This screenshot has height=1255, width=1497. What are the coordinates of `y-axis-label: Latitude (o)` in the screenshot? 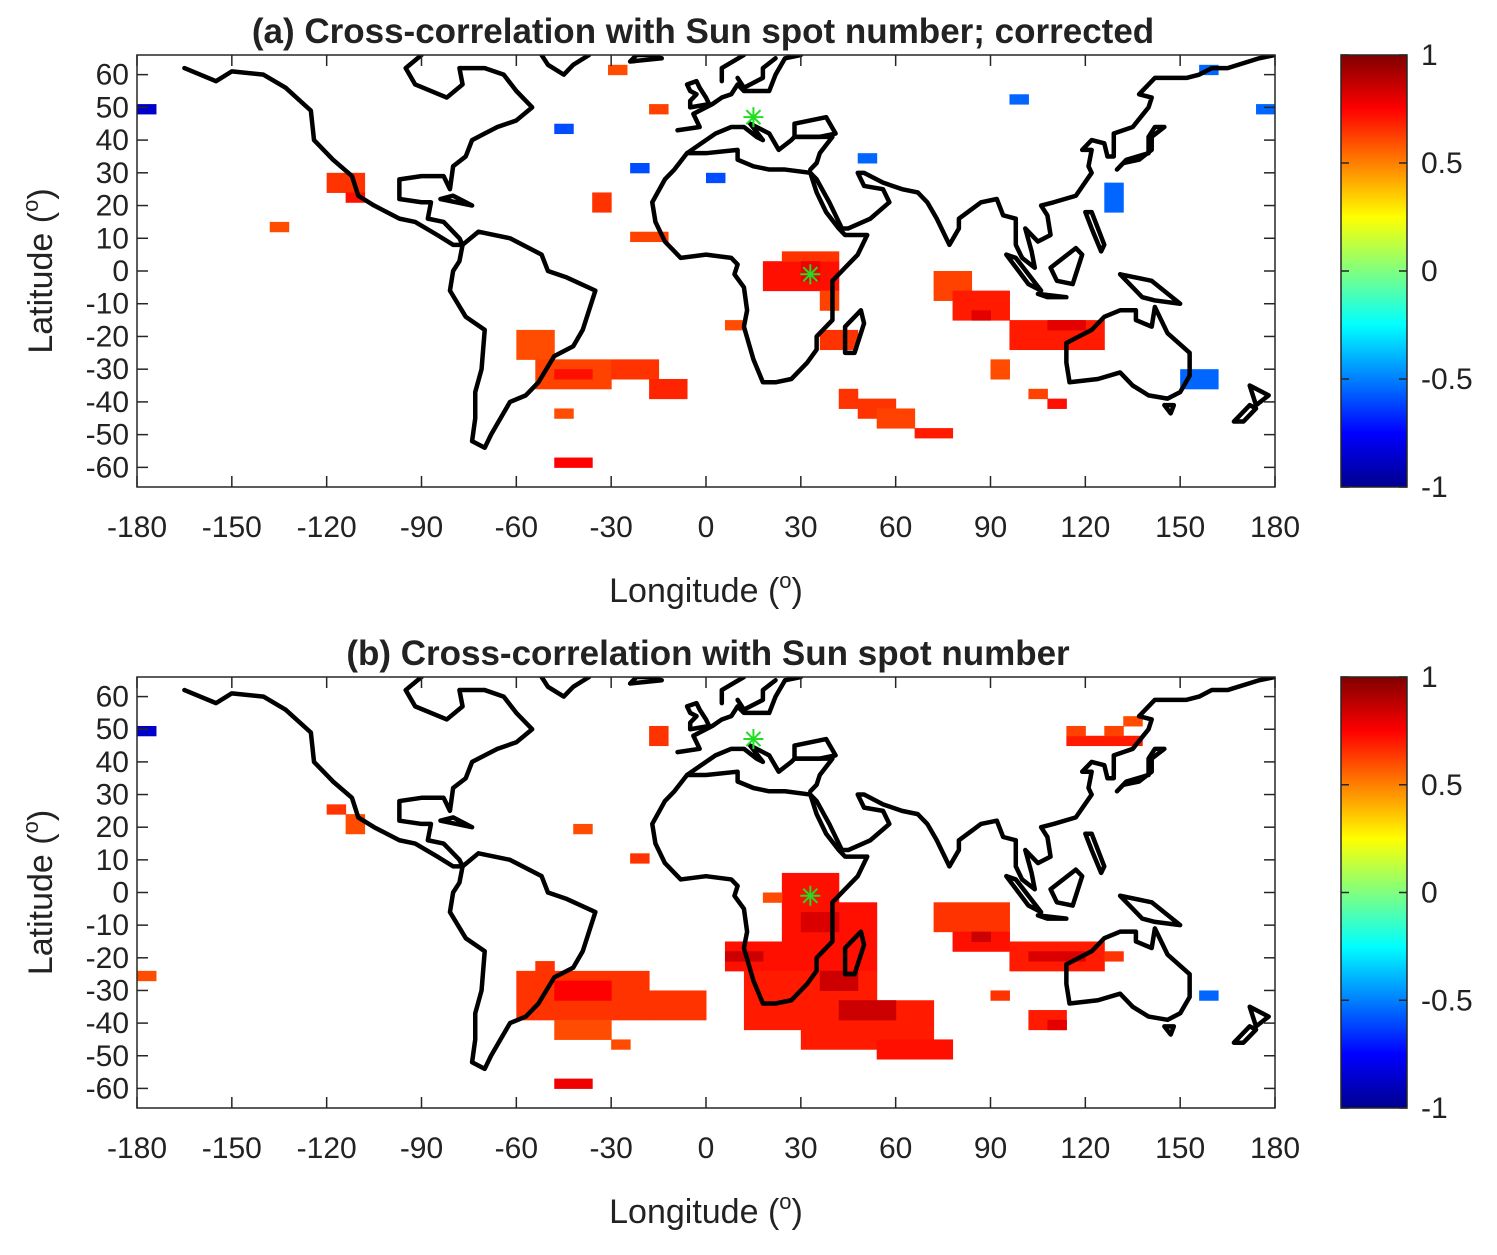 It's located at (39, 270).